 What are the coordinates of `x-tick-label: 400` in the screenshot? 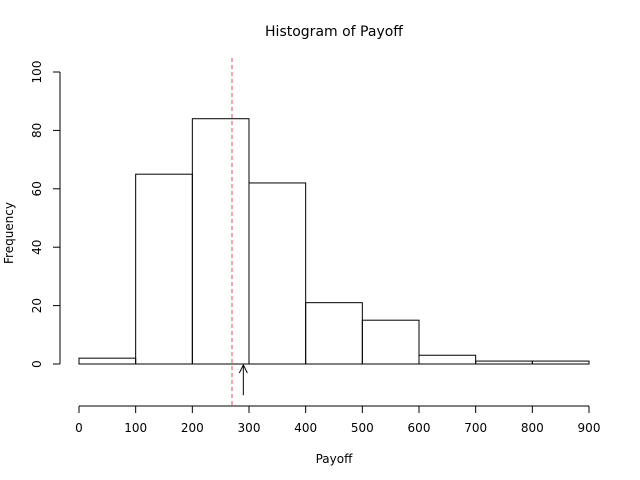 It's located at (305, 428).